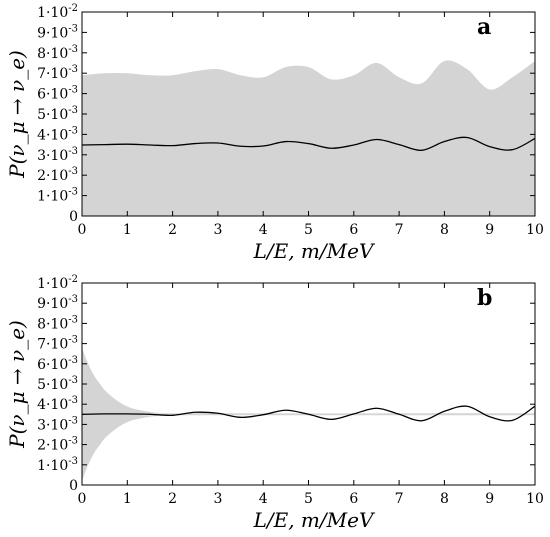 The image size is (550, 537). What do you see at coordinates (484, 298) in the screenshot?
I see `panel-label: b` at bounding box center [484, 298].